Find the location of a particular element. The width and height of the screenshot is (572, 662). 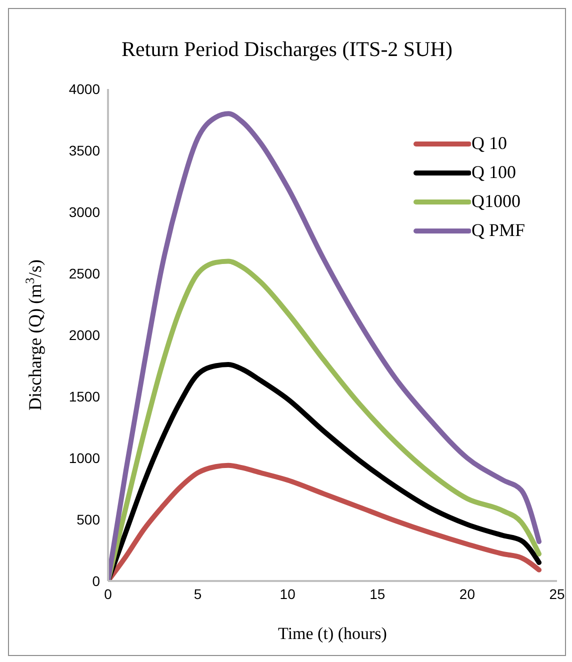

legend-label: Q 10 is located at coordinates (489, 143).